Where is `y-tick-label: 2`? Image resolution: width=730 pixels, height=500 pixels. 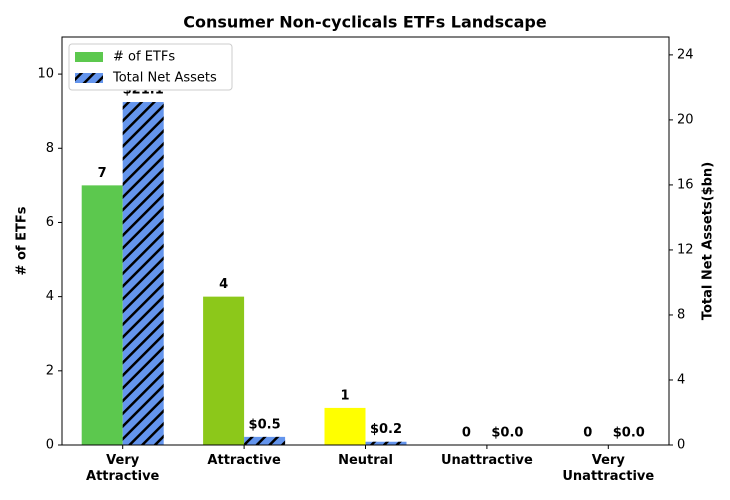 y-tick-label: 2 is located at coordinates (50, 370).